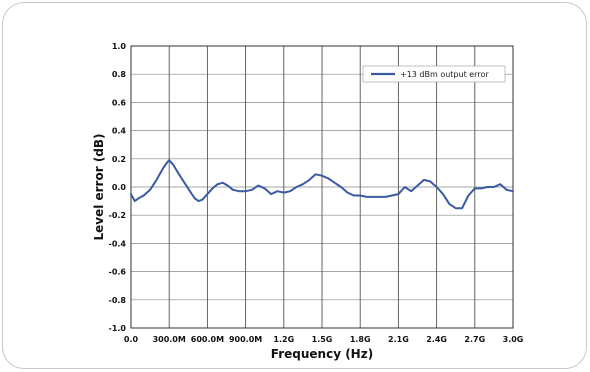 This screenshot has width=590, height=372. I want to click on y-tick-labels: 1.0 0.8 0.6 0.4 0.2 0.0 -0.2 -0.4 -0.6 -0.8 -1.0, so click(118, 187).